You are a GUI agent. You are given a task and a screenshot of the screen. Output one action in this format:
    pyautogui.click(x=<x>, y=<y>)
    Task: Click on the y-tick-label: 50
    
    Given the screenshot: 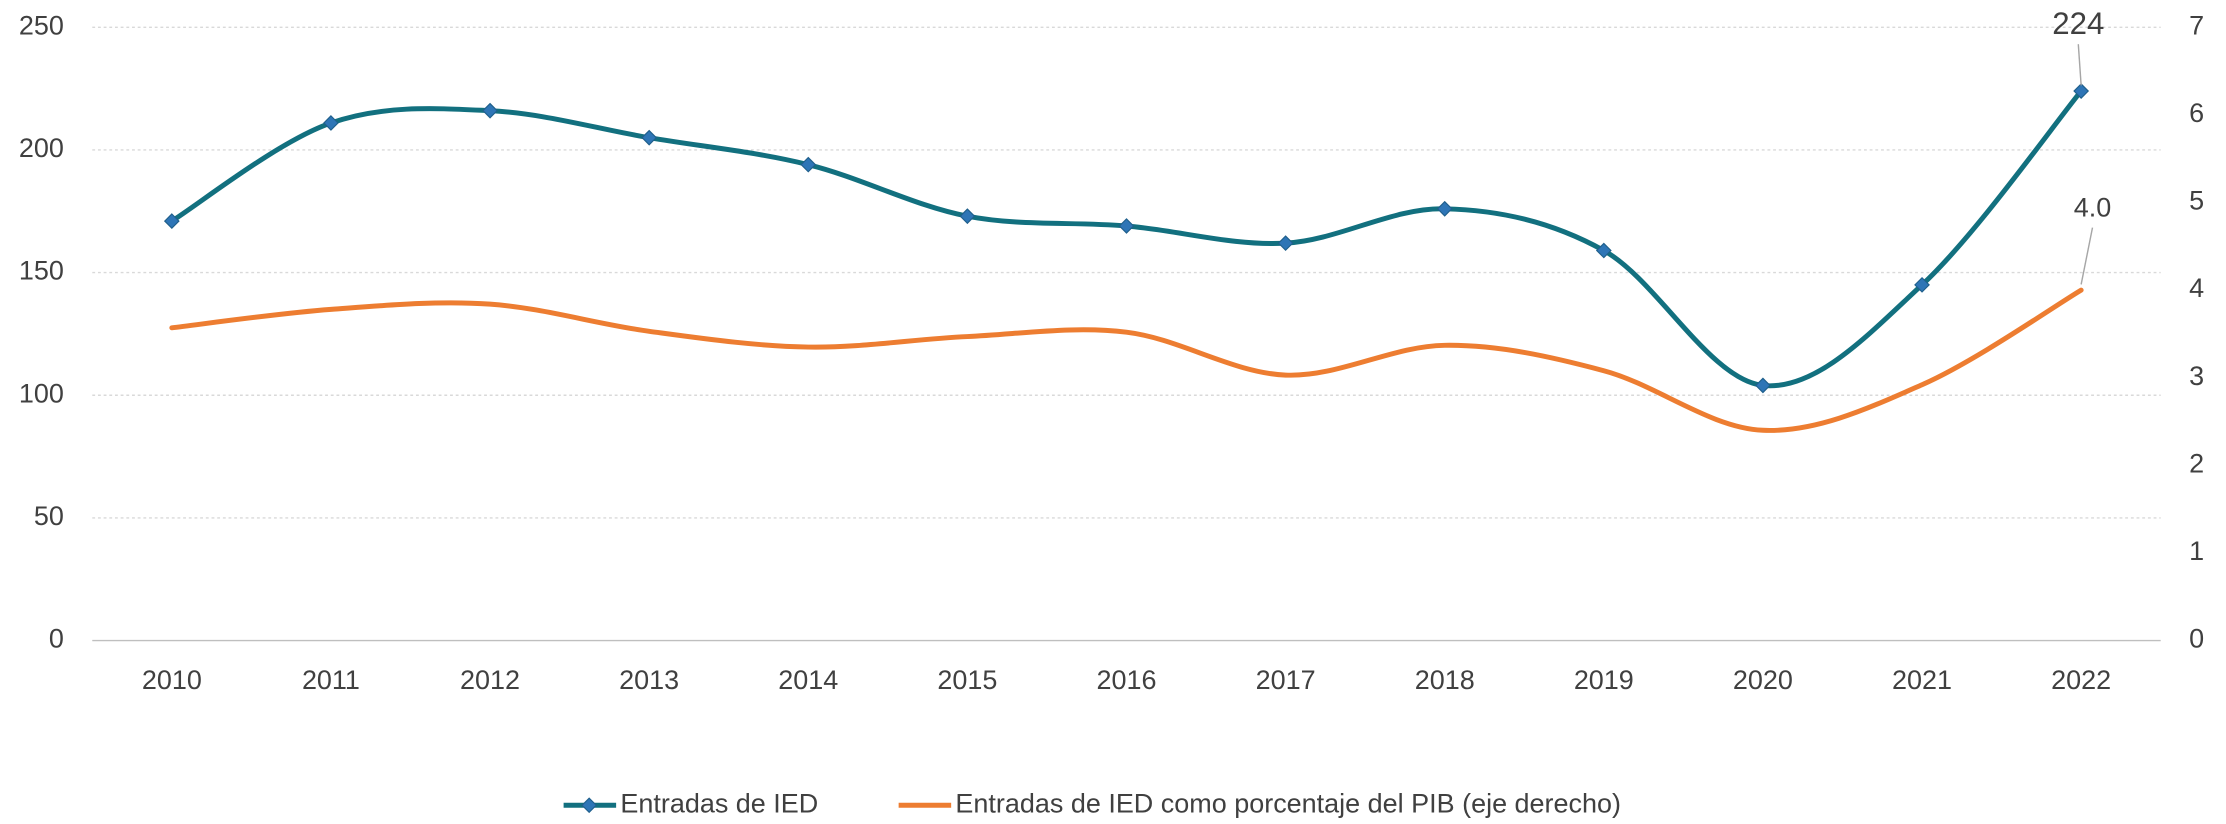 What is the action you would take?
    pyautogui.click(x=49, y=516)
    